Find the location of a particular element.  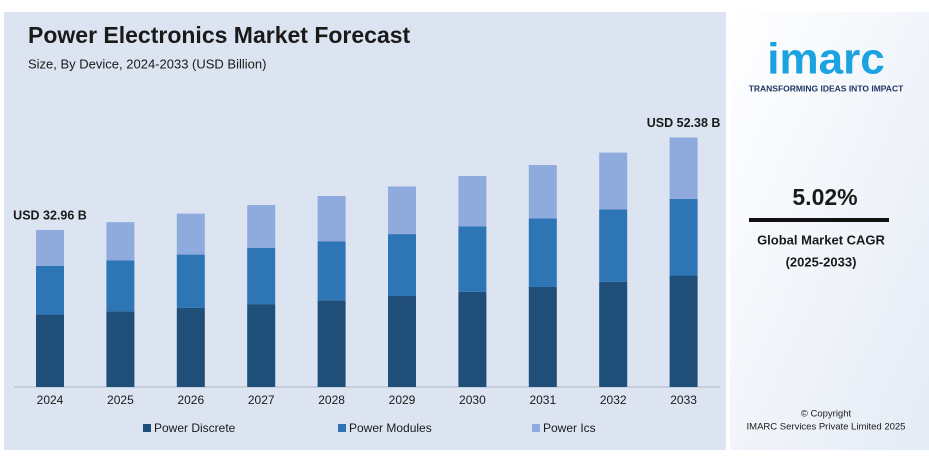

logo: imarc is located at coordinates (825, 59).